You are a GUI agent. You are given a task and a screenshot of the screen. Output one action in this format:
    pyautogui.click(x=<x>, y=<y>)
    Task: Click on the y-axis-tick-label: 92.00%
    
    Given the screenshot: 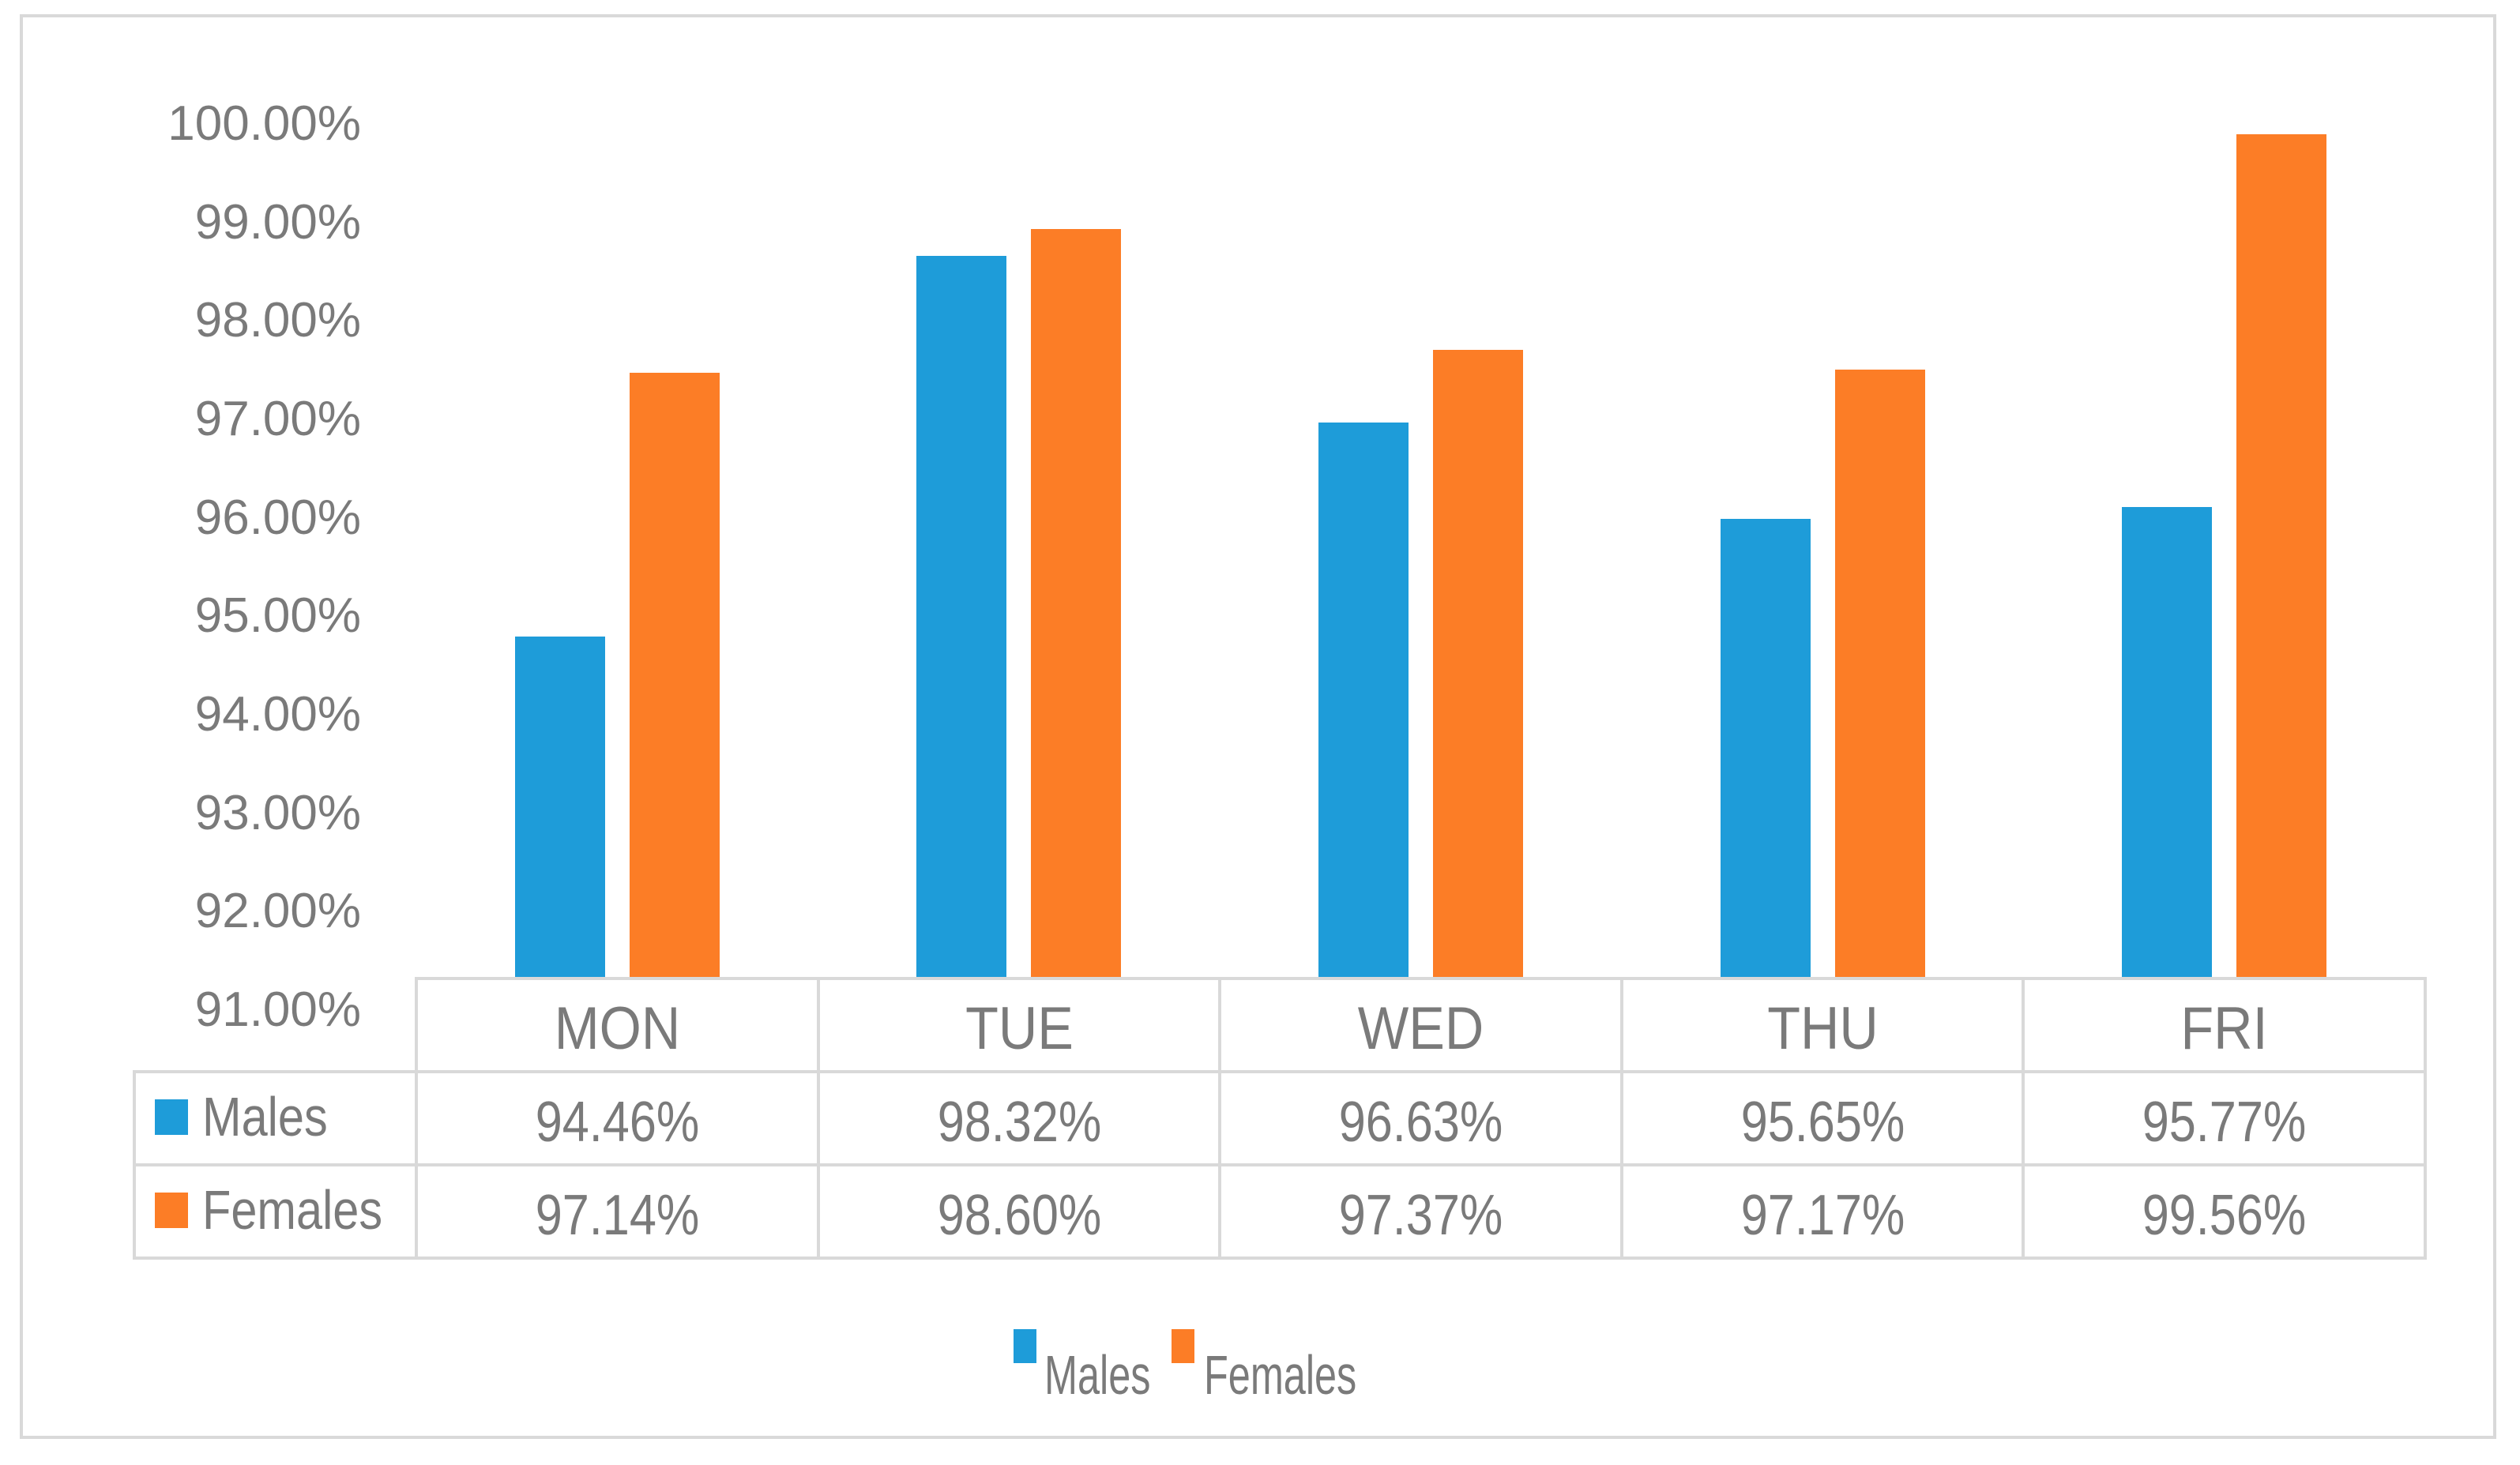 What is the action you would take?
    pyautogui.click(x=277, y=911)
    